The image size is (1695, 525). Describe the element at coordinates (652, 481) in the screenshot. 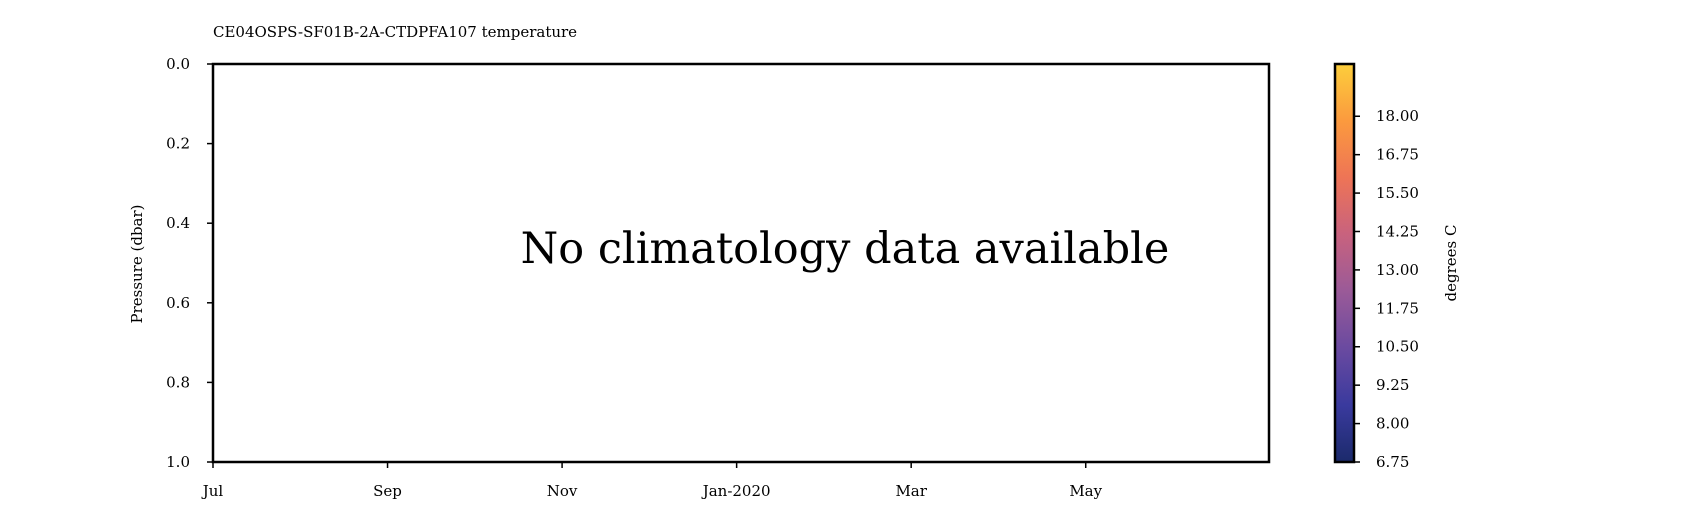

I see `x-axis-ticks: Jul Sep Nov Jan-2020 Mar May` at that location.